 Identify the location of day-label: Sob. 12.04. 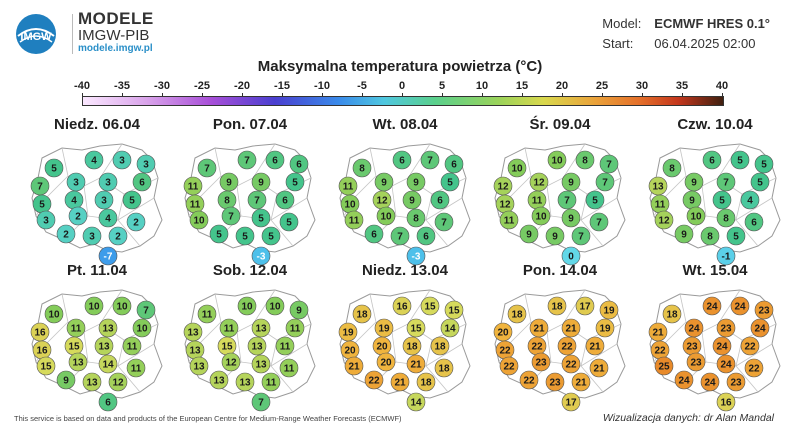
(250, 270).